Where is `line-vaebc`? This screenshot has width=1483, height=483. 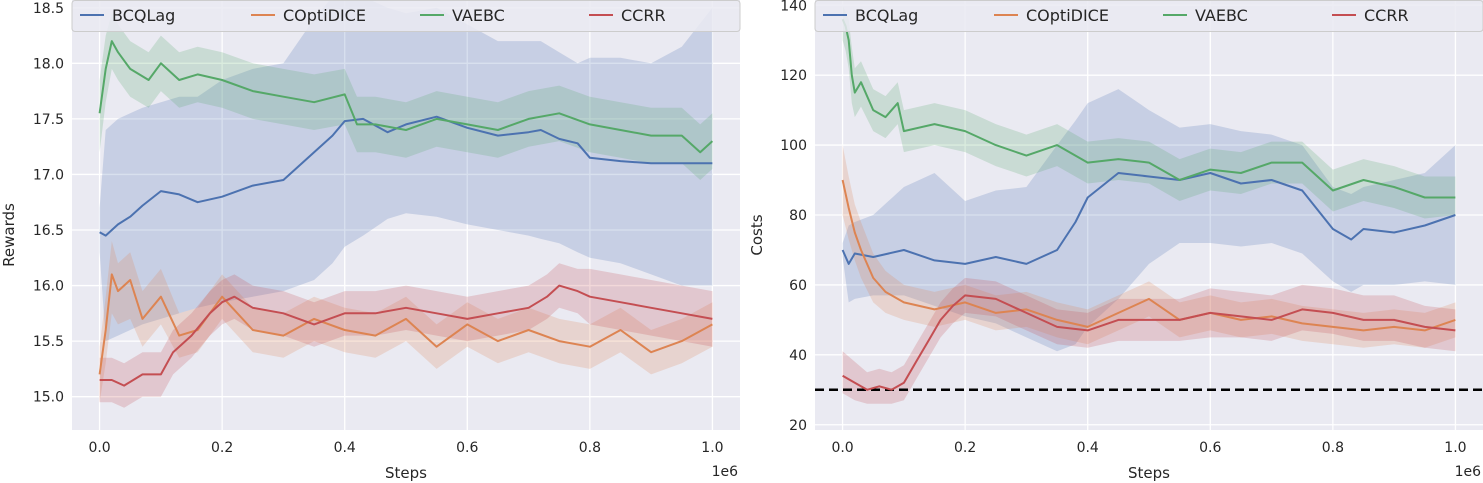 line-vaebc is located at coordinates (406, 97).